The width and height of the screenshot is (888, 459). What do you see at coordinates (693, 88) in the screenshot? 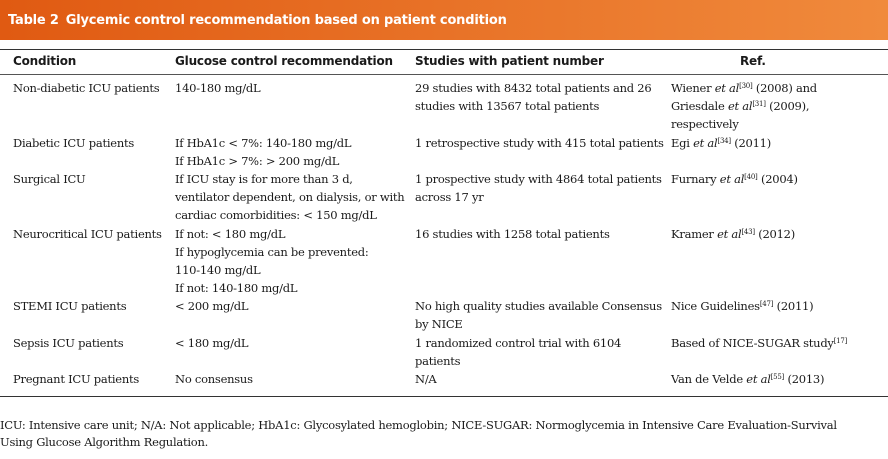
I see `ref-text: Wiener` at bounding box center [693, 88].